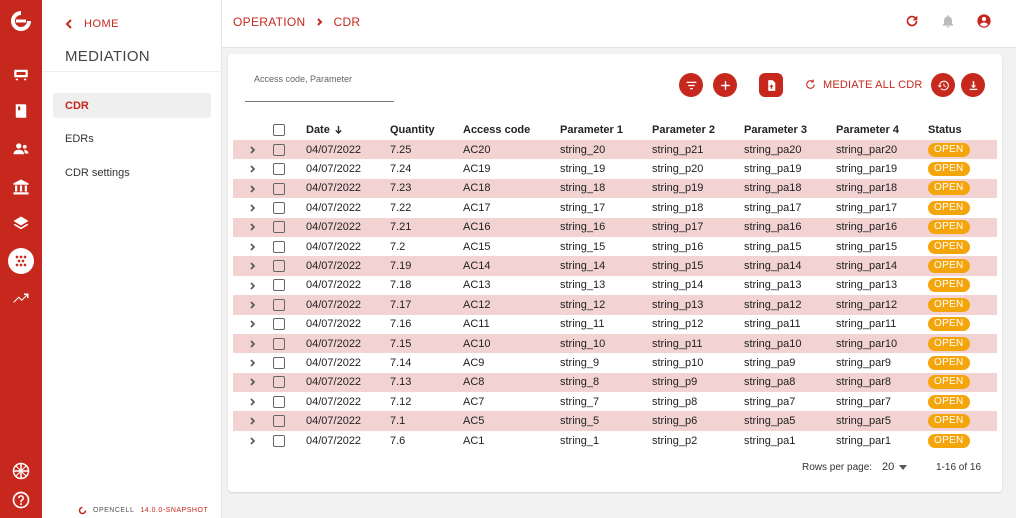 This screenshot has width=1016, height=518. I want to click on column-header-parameter-4: Parameter 4, so click(867, 130).